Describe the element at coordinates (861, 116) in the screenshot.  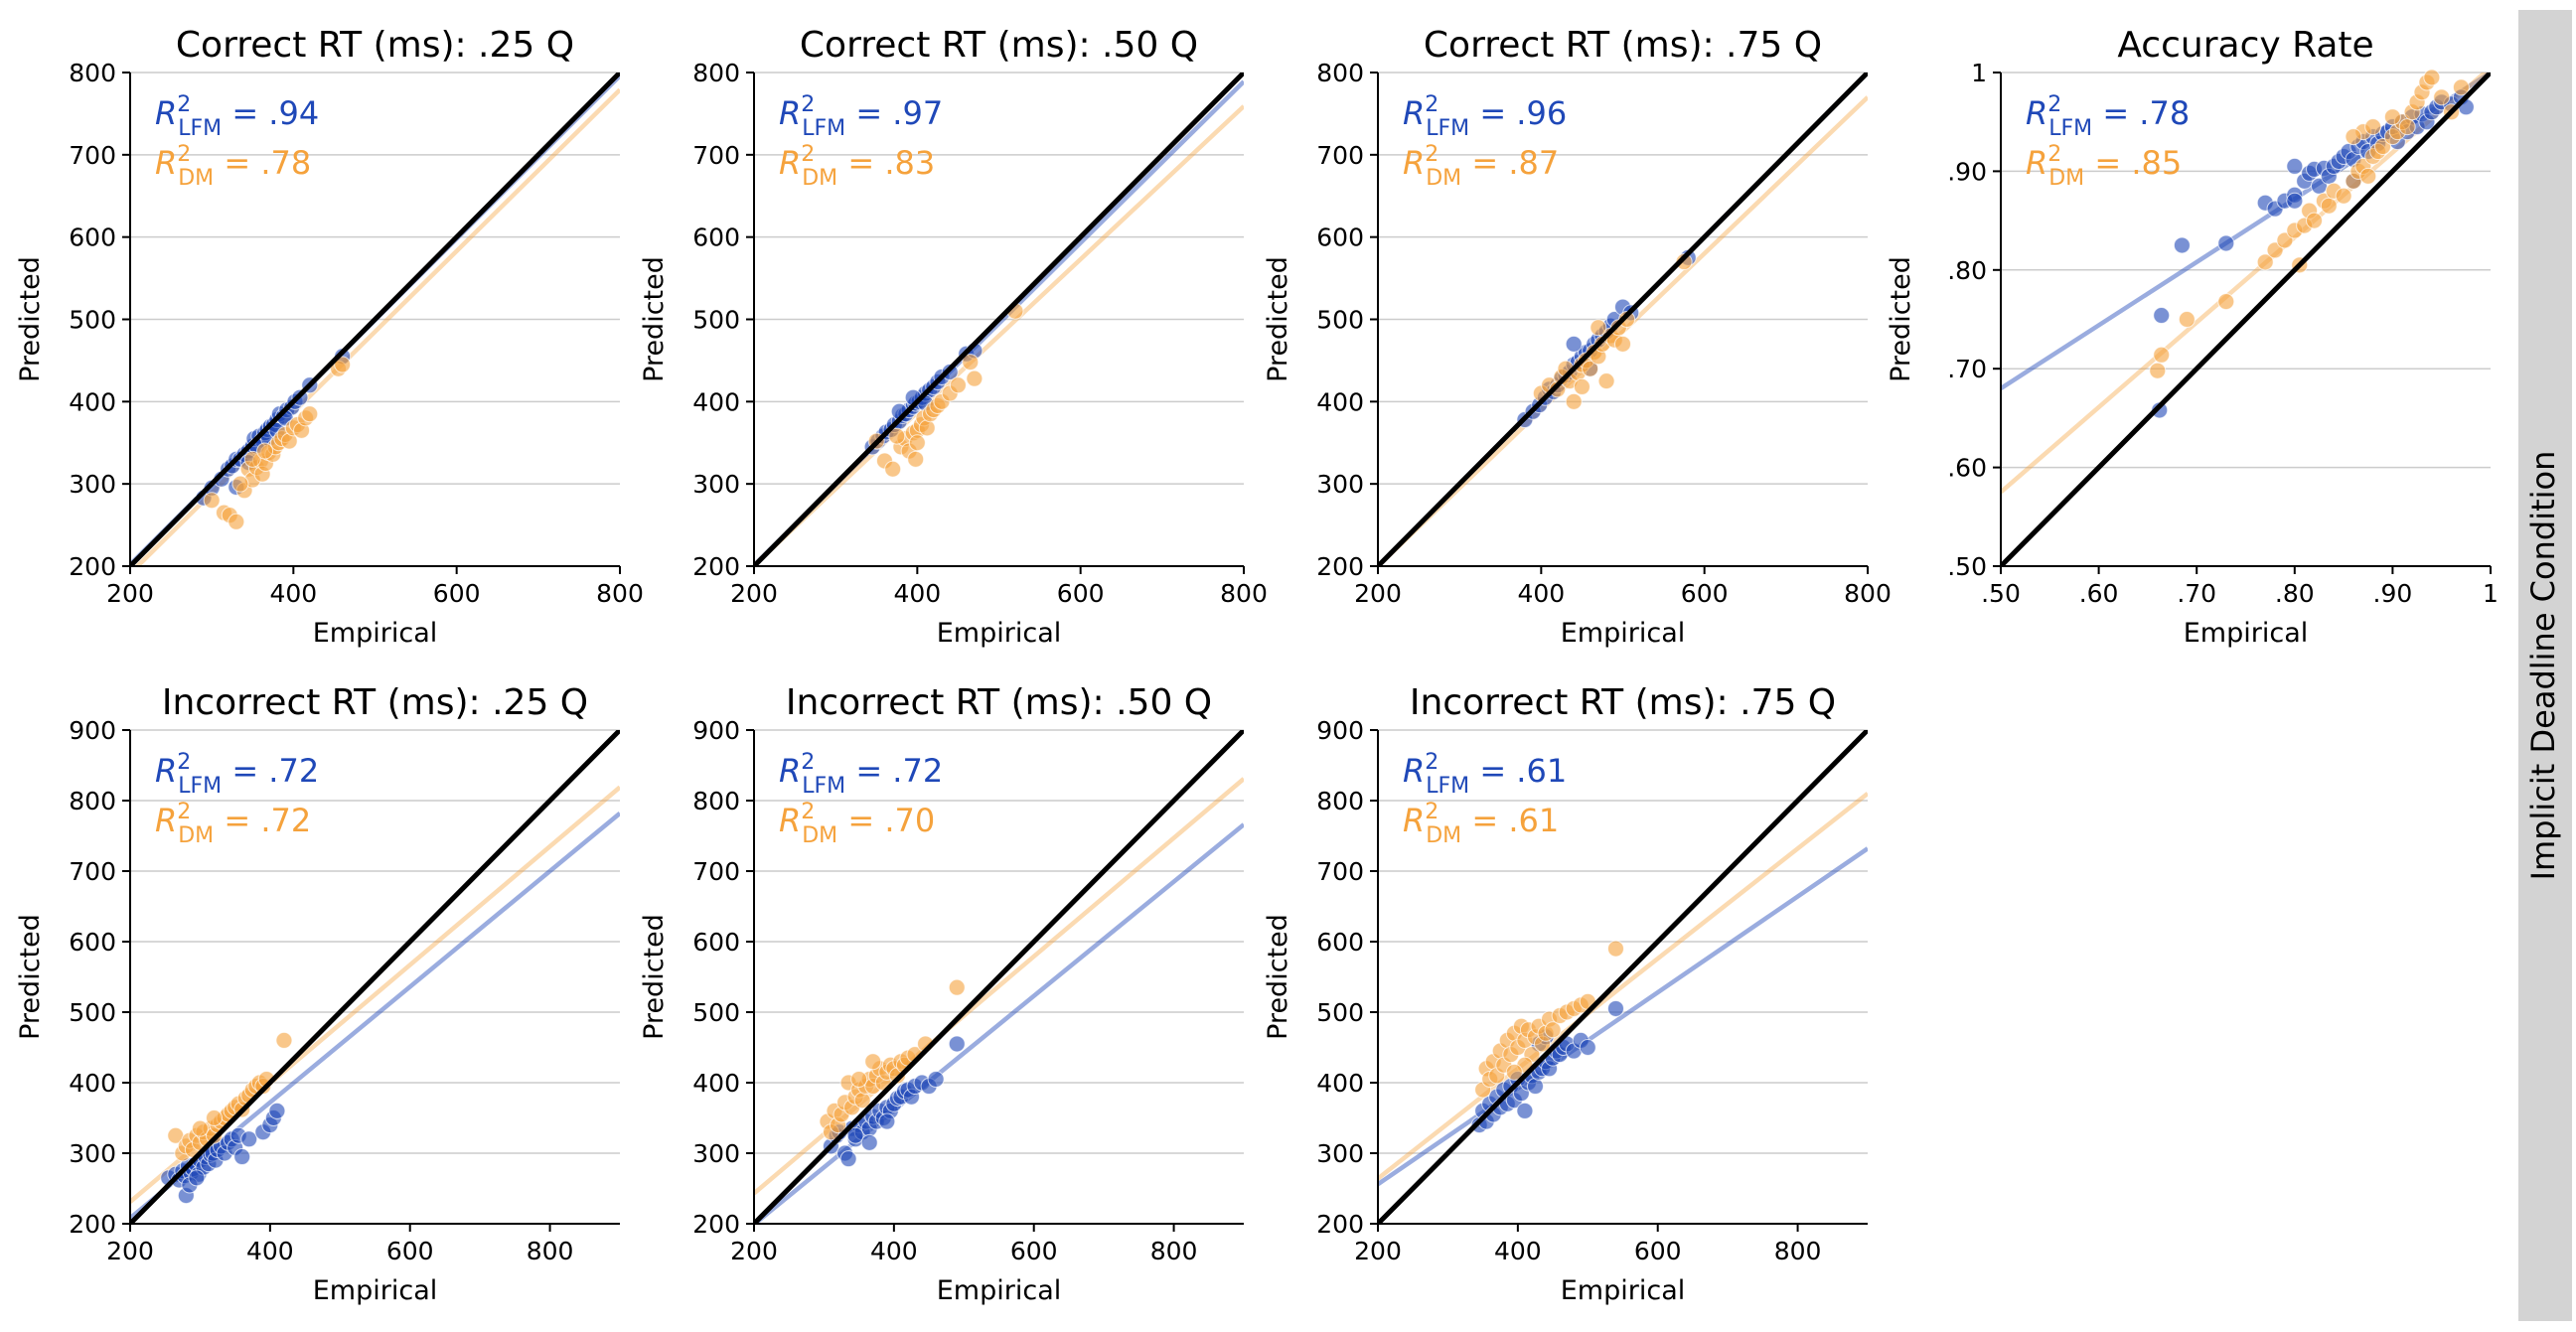
I see `r2-annotation-lfm: R2 LFM = .97` at that location.